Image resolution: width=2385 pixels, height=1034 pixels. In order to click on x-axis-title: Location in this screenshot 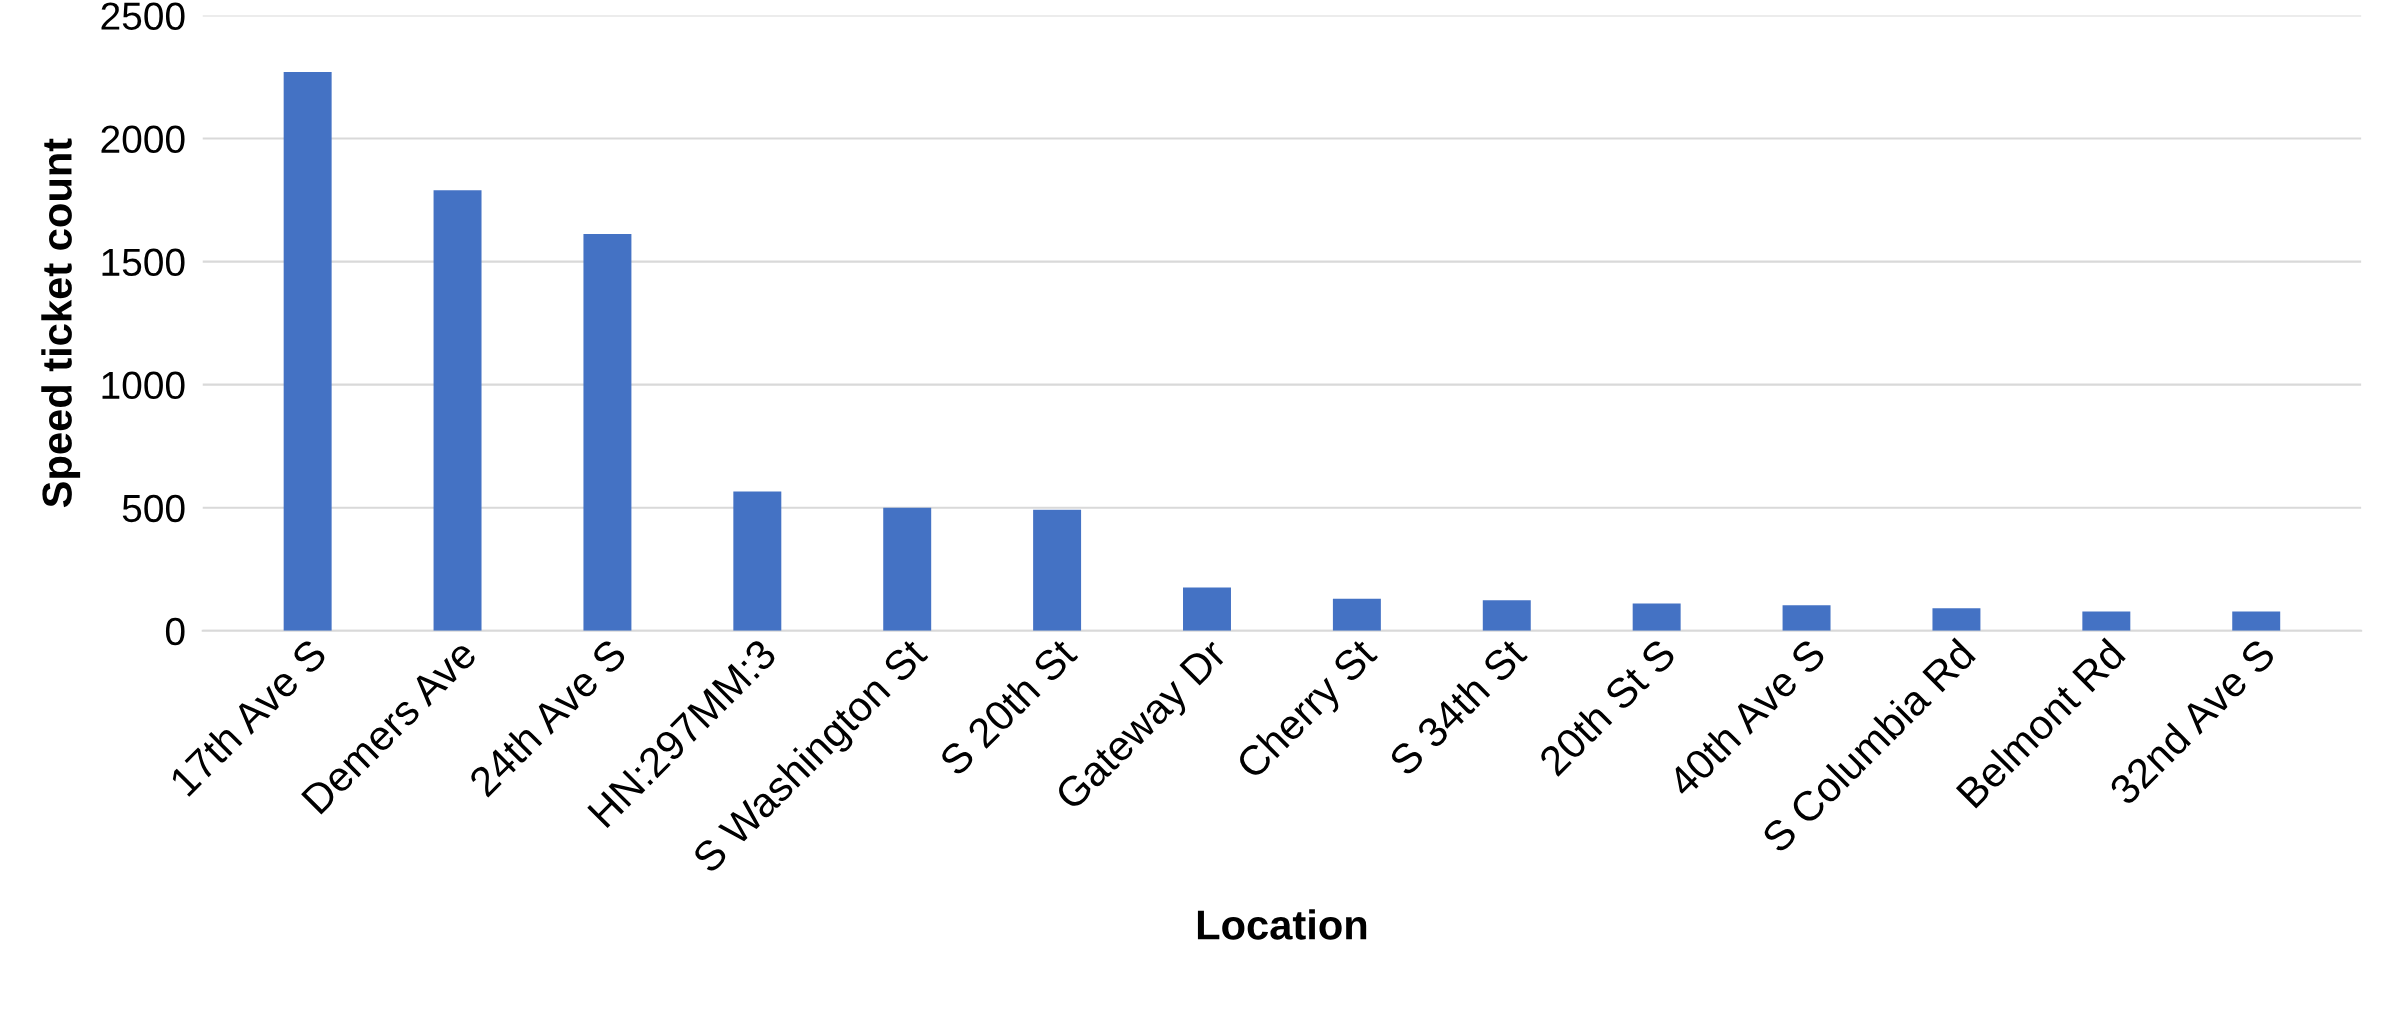, I will do `click(1282, 924)`.